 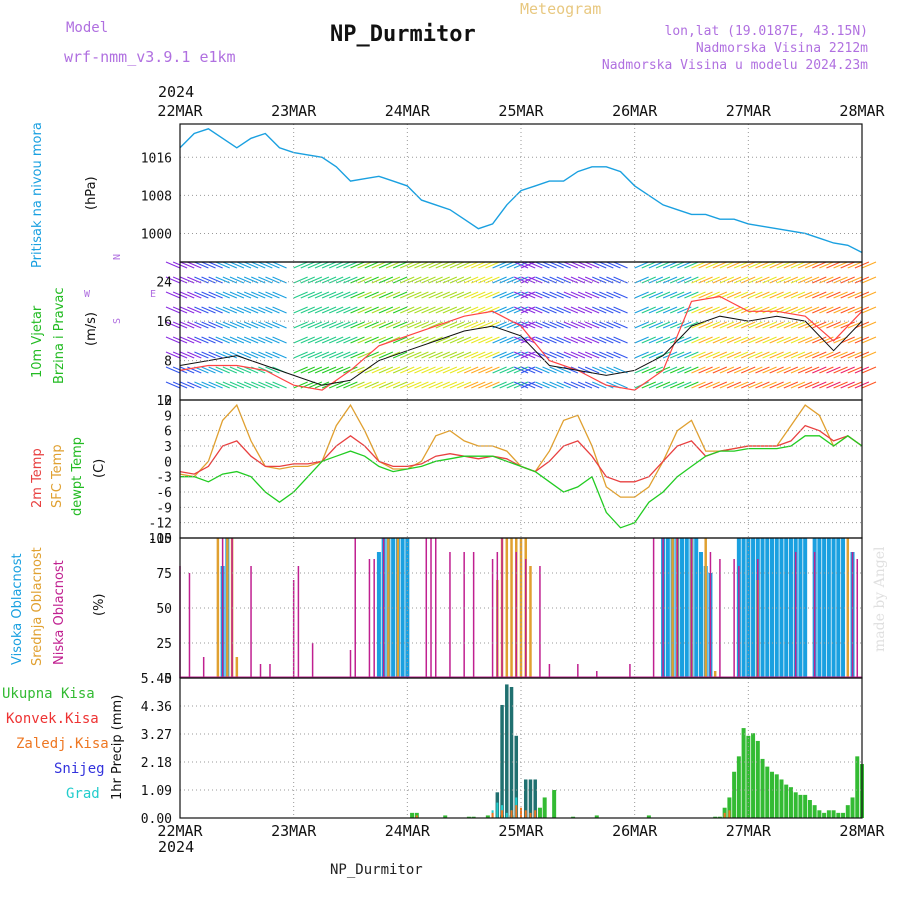 What do you see at coordinates (156, 763) in the screenshot?
I see `y-tick-label: 2.18` at bounding box center [156, 763].